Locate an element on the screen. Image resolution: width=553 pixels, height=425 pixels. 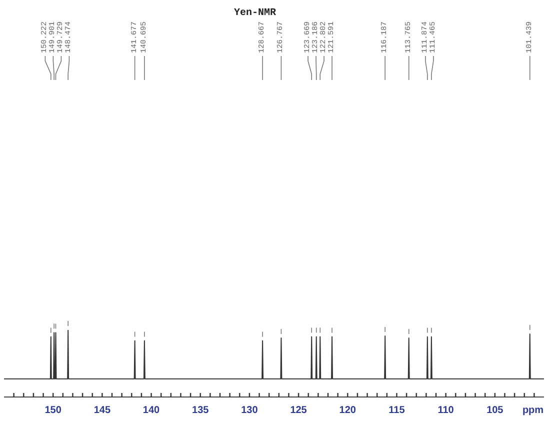
x-tick-label: 140 is located at coordinates (151, 410).